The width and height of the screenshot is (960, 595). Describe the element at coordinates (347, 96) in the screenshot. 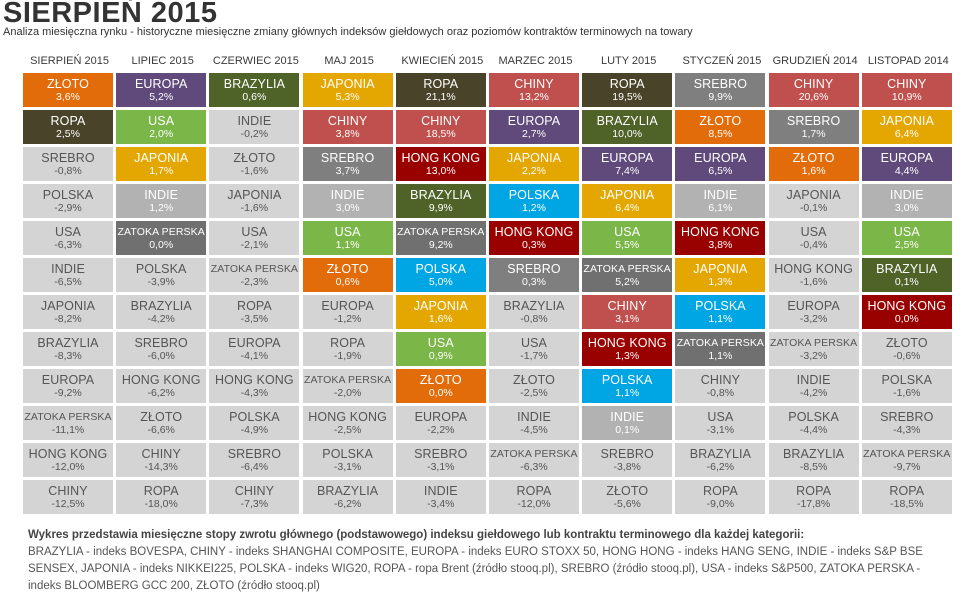

I see `cell-value-label: 5,3%` at that location.